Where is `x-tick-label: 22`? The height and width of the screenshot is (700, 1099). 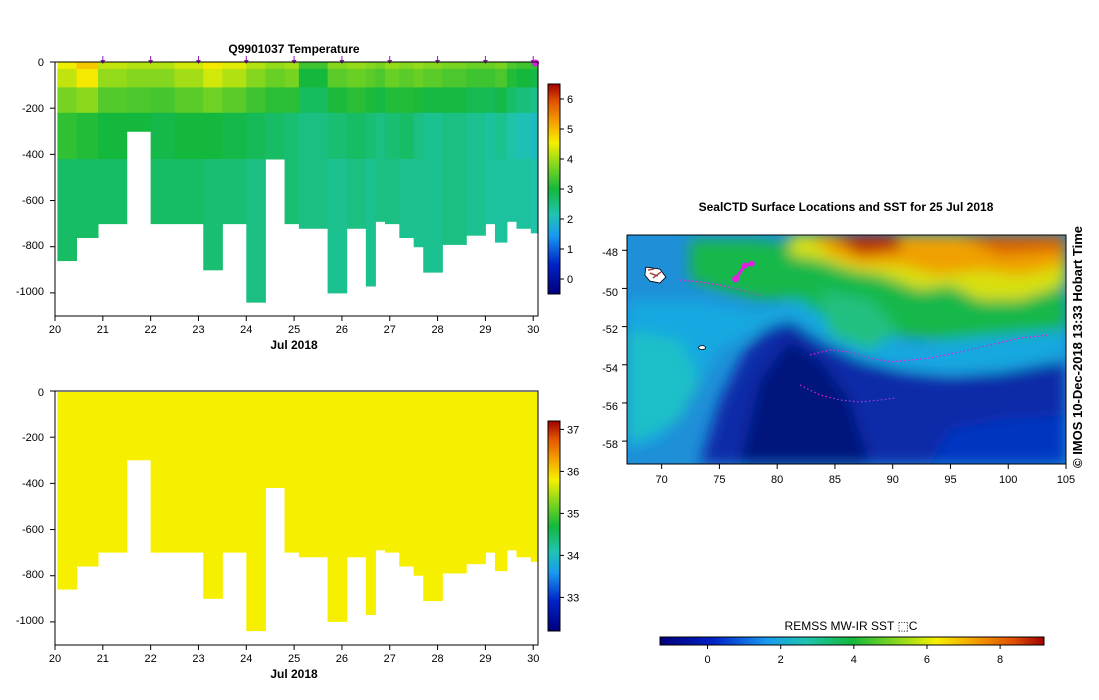 x-tick-label: 22 is located at coordinates (151, 659).